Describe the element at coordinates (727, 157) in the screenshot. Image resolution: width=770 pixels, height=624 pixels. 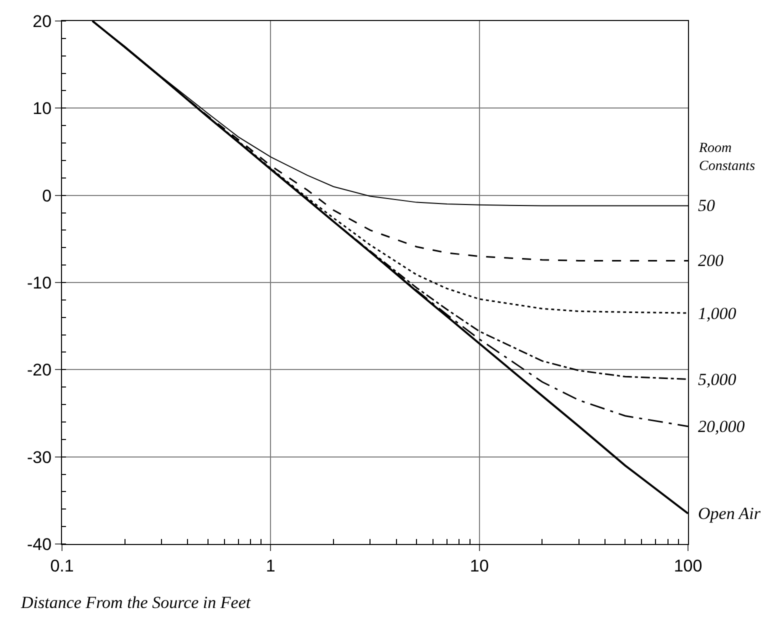
I see `text: Room Constants` at that location.